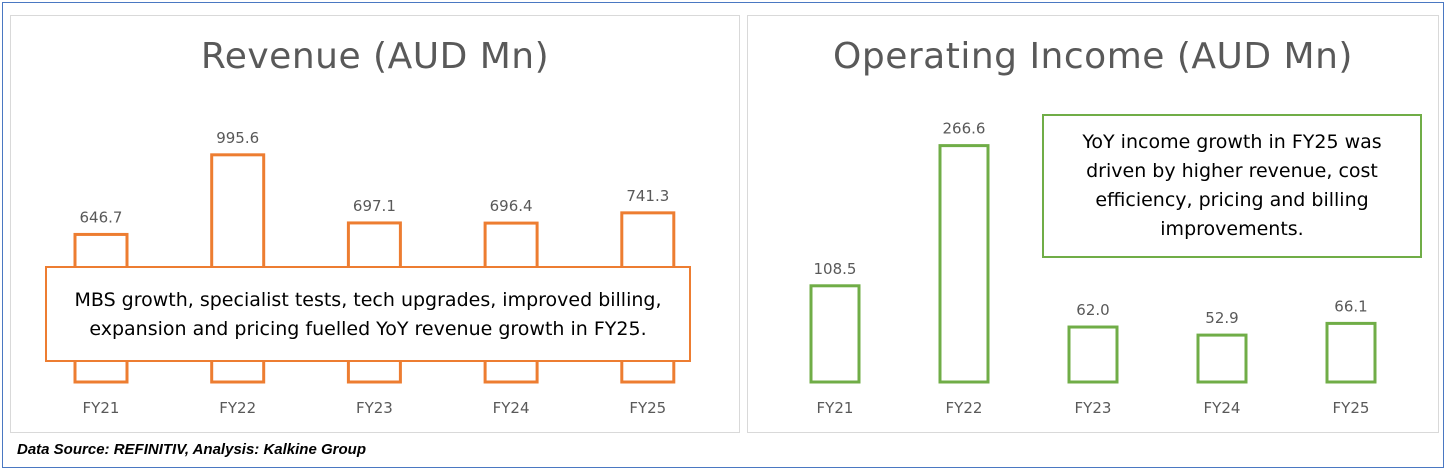  I want to click on income-x-tick-fy24: FY24, so click(1222, 408).